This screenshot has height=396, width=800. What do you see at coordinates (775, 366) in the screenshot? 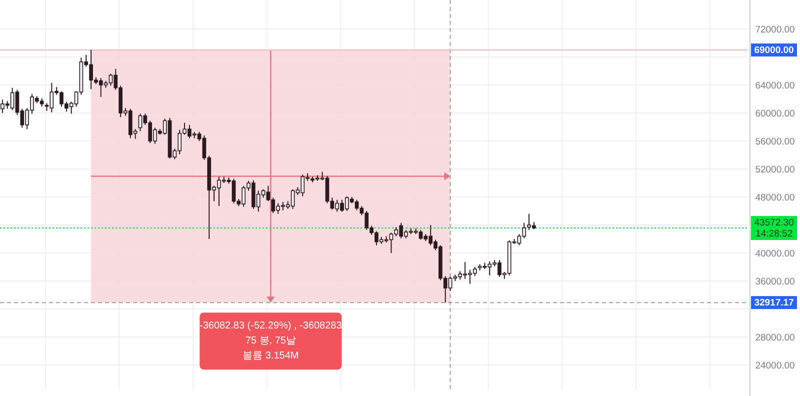
I see `y-tick-label: 24000.00` at bounding box center [775, 366].